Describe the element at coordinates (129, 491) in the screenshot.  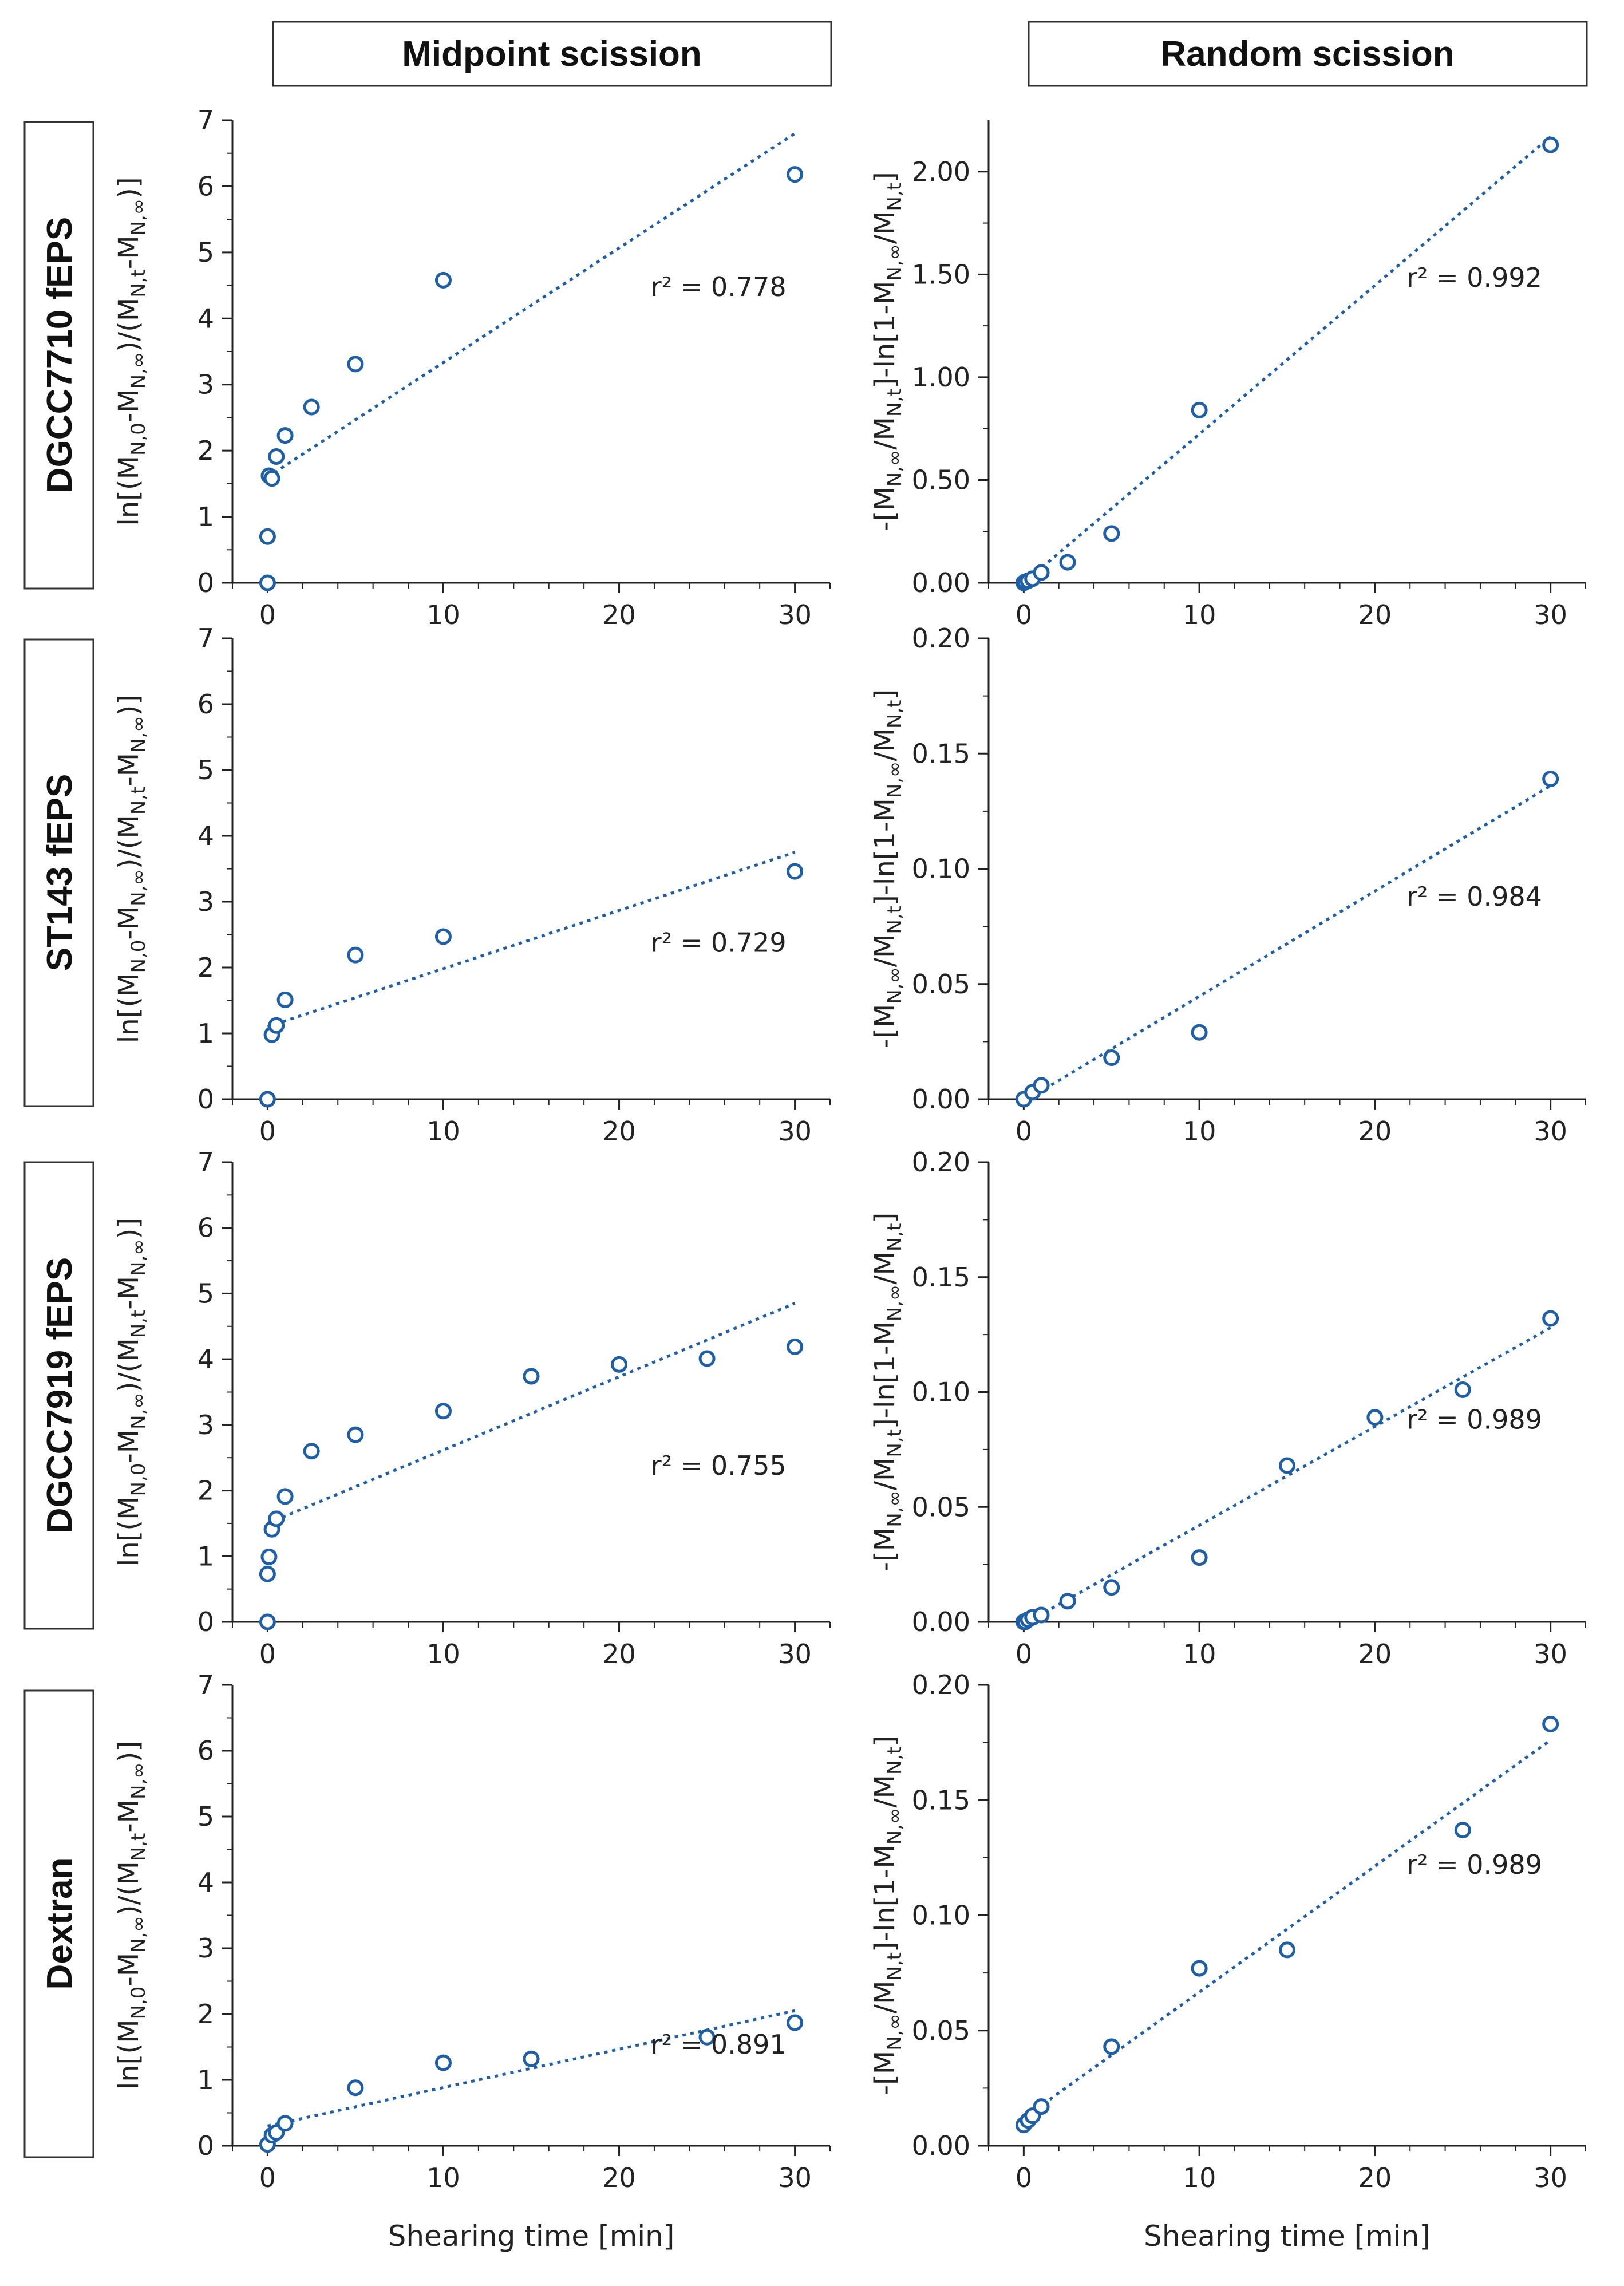
I see `y-axis-label-part: ln[(M` at that location.